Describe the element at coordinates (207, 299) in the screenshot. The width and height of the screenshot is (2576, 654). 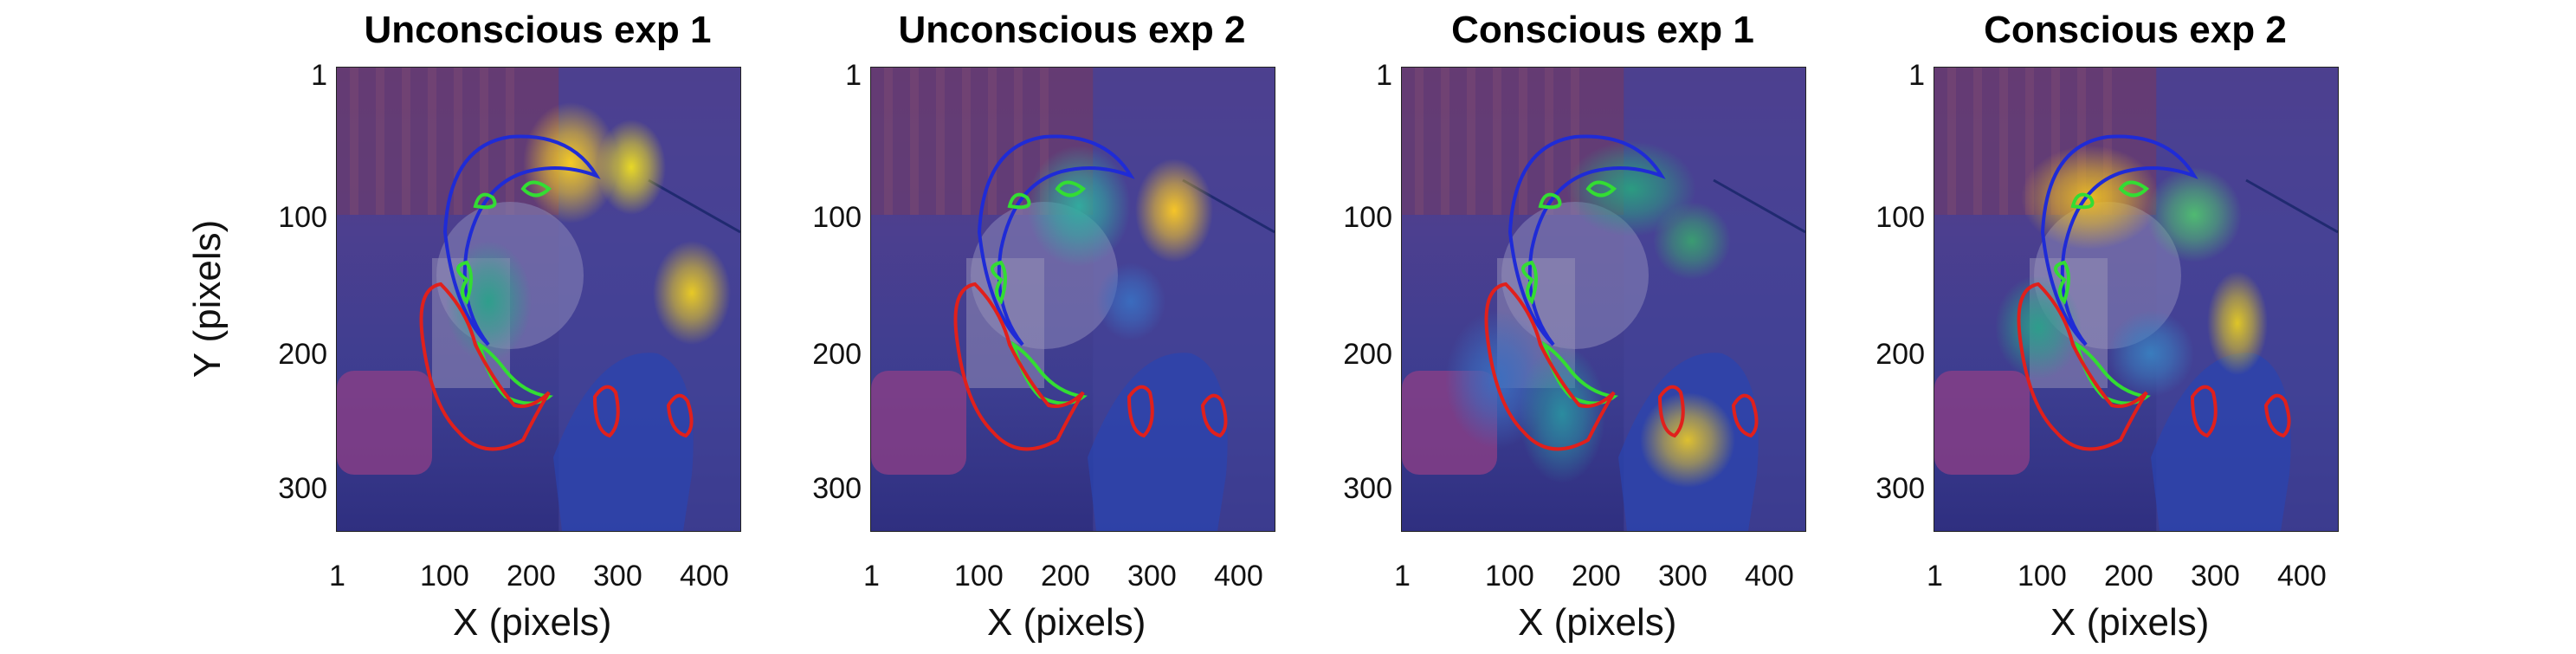
I see `y-axis-label: Y (pixels)` at that location.